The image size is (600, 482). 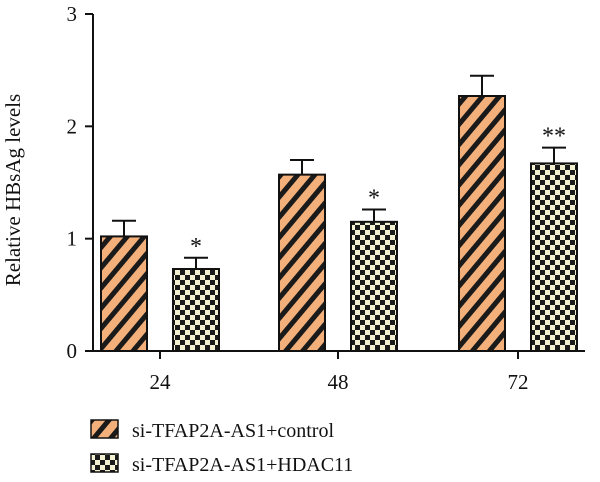 I want to click on significance-label: **, so click(x=554, y=137).